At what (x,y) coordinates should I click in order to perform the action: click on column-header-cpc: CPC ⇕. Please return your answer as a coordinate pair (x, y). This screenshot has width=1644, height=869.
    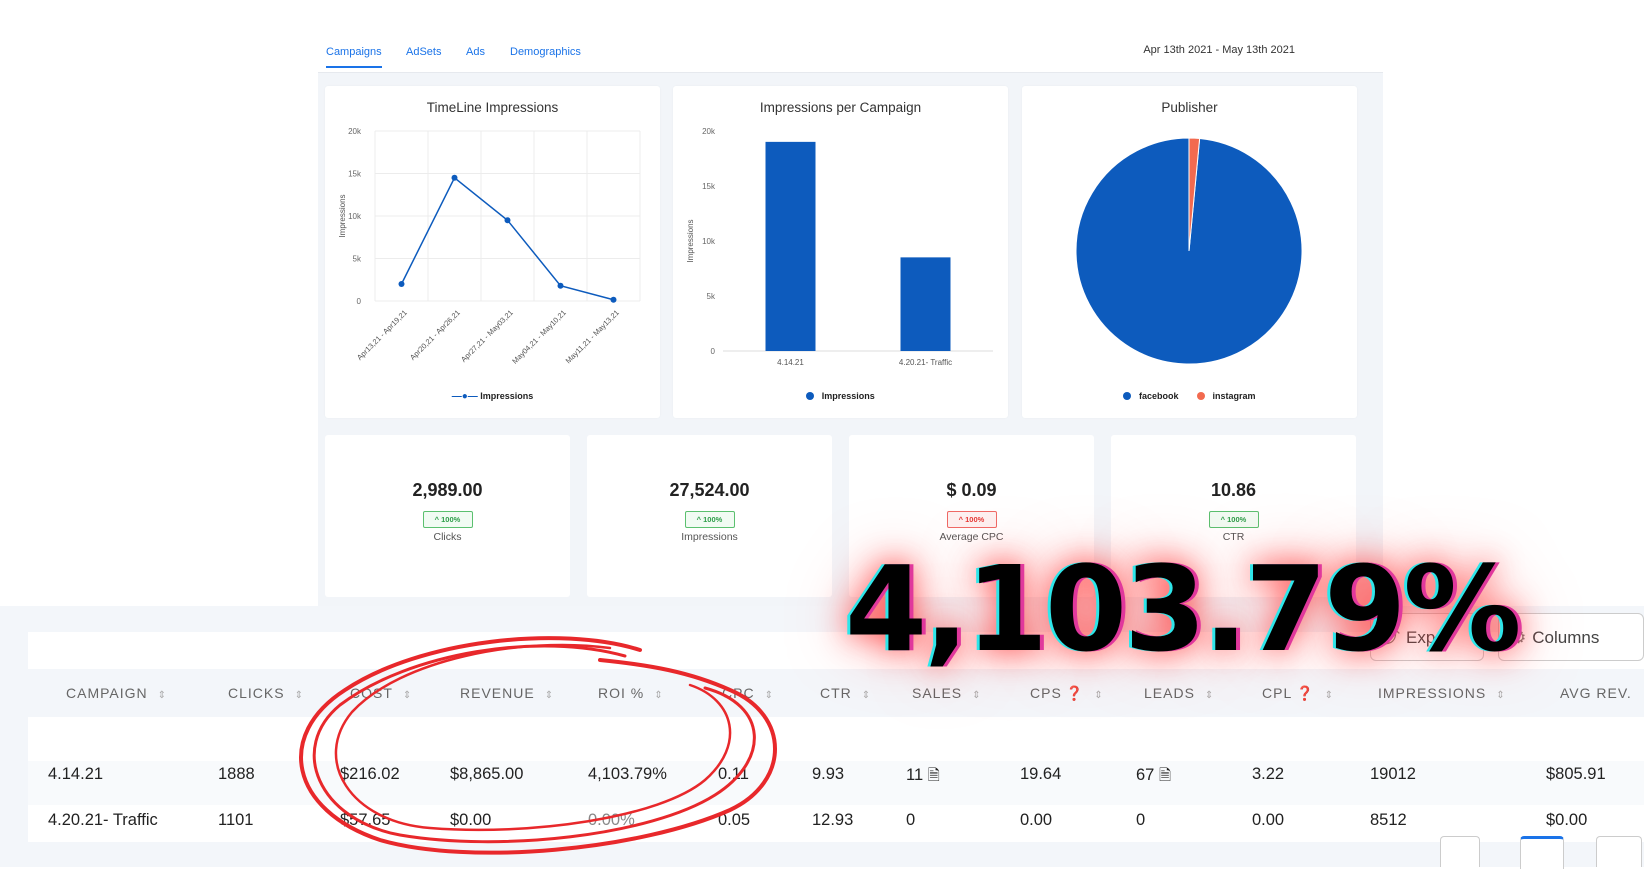
    Looking at the image, I should click on (748, 693).